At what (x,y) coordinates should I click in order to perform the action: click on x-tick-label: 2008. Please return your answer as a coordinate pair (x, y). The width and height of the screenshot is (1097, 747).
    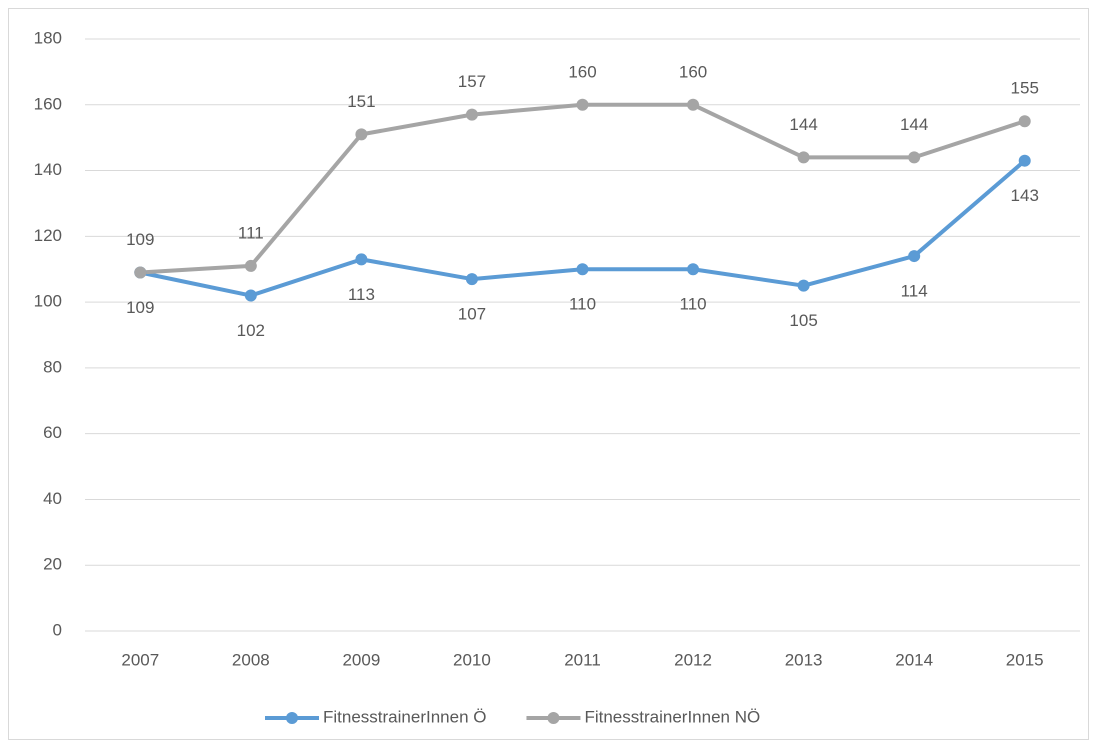
    Looking at the image, I should click on (251, 659).